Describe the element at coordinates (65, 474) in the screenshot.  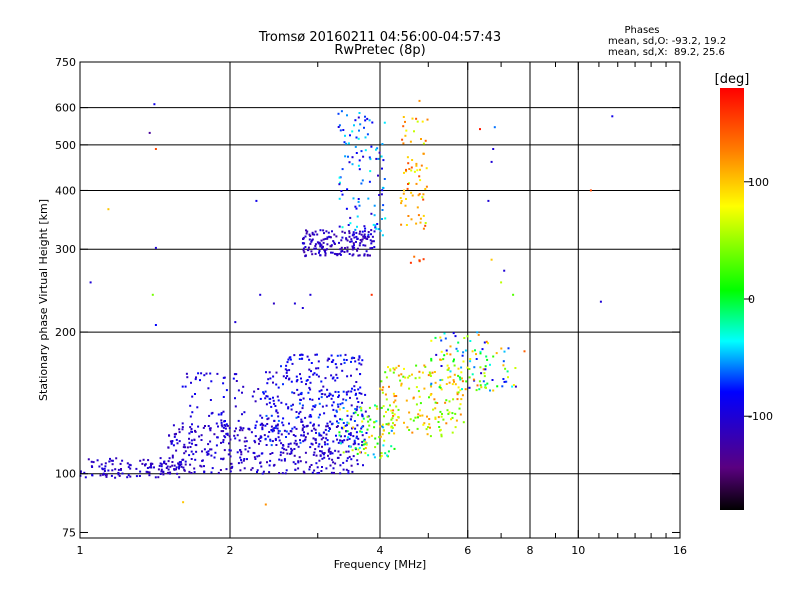
I see `y-tick-label: 100` at that location.